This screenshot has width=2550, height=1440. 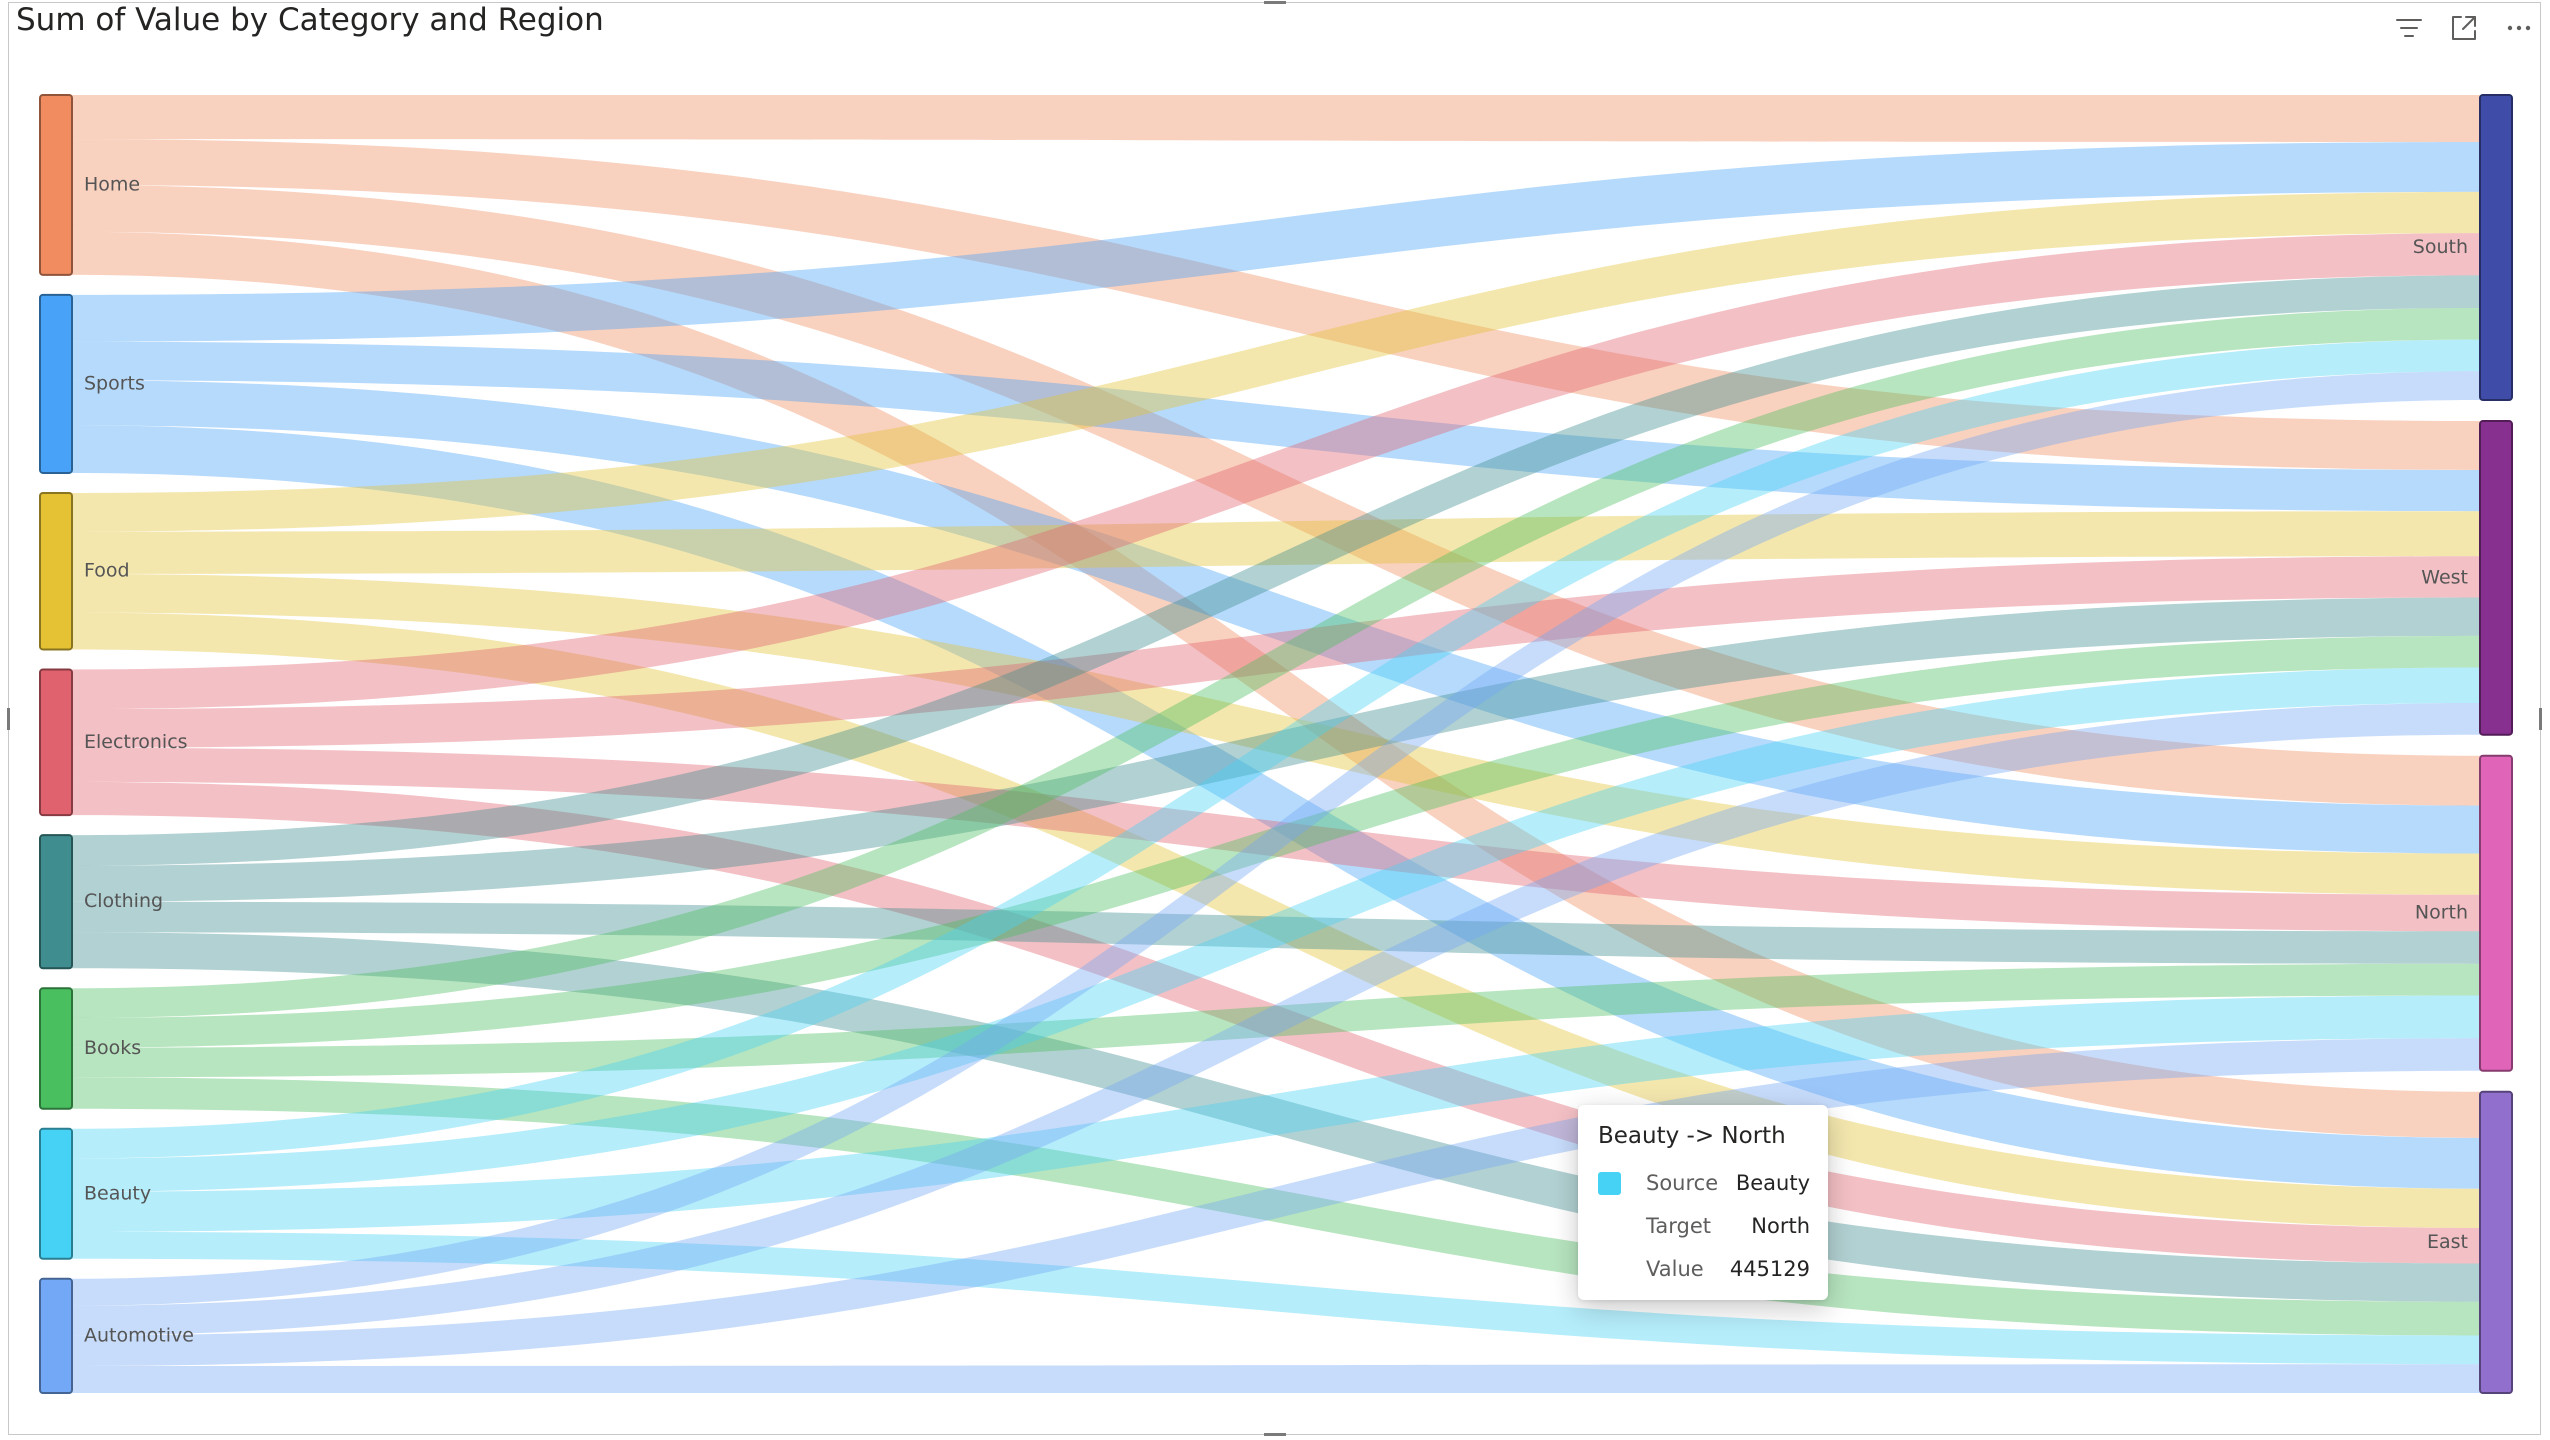 What do you see at coordinates (1692, 1136) in the screenshot?
I see `tooltip-title: Beauty -> North` at bounding box center [1692, 1136].